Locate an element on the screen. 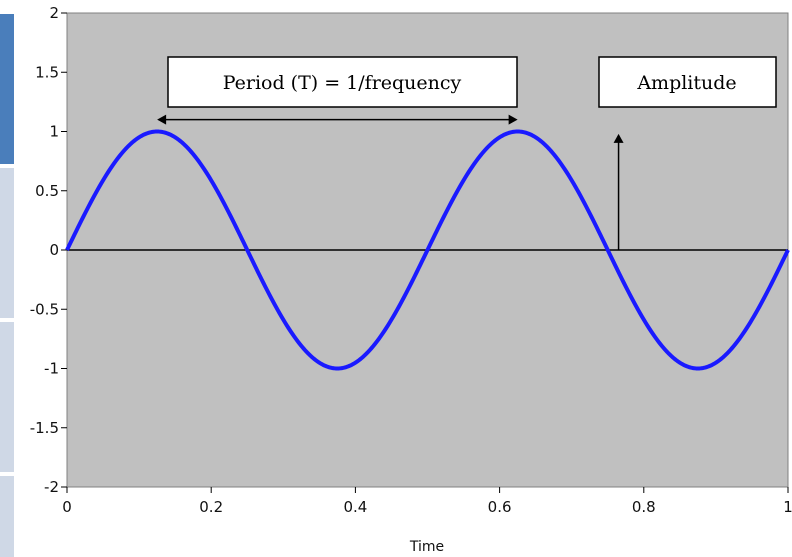 Image resolution: width=792 pixels, height=557 pixels. period-annotation-label: Period (T) = 1/frequency is located at coordinates (342, 83).